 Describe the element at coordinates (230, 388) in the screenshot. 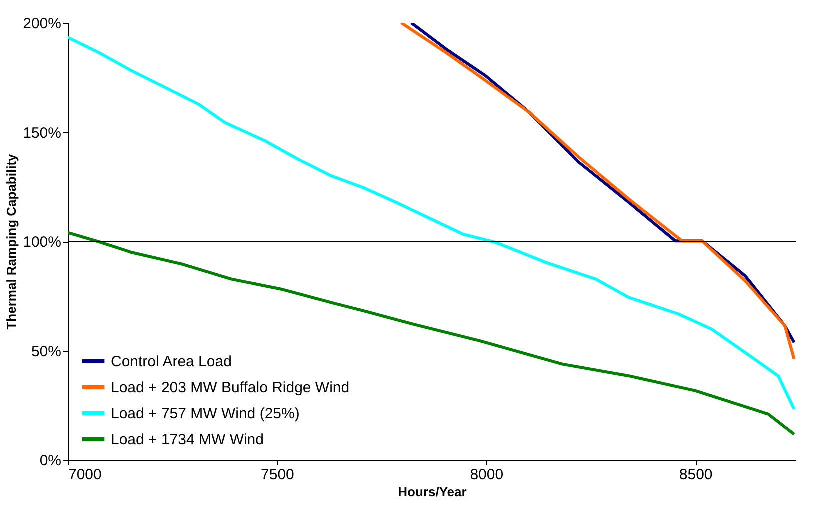

I see `legend-label: Load + 203 MW Buffalo Ridge Wind` at that location.